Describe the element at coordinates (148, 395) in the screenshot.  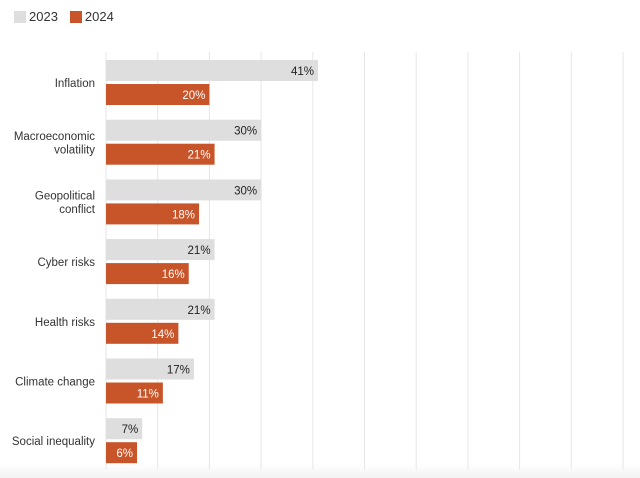
I see `data-label-2024: 11%` at that location.